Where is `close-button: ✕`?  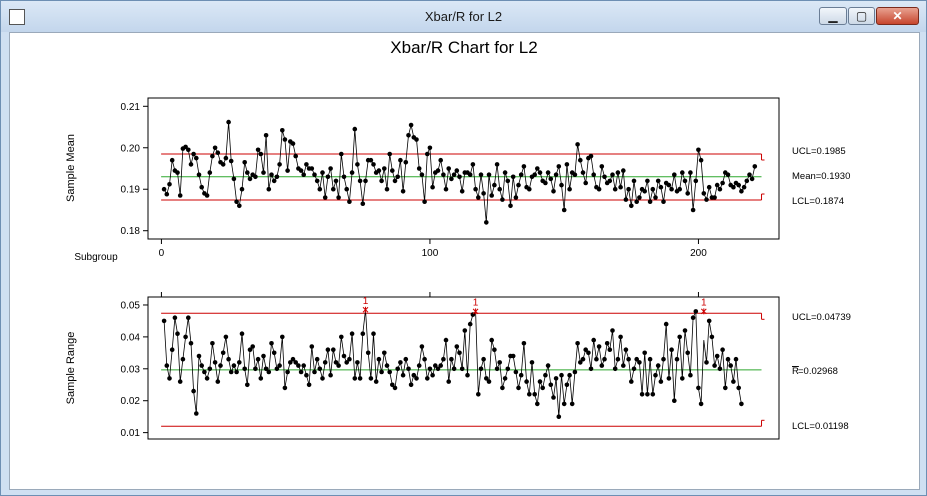
close-button: ✕ is located at coordinates (897, 16).